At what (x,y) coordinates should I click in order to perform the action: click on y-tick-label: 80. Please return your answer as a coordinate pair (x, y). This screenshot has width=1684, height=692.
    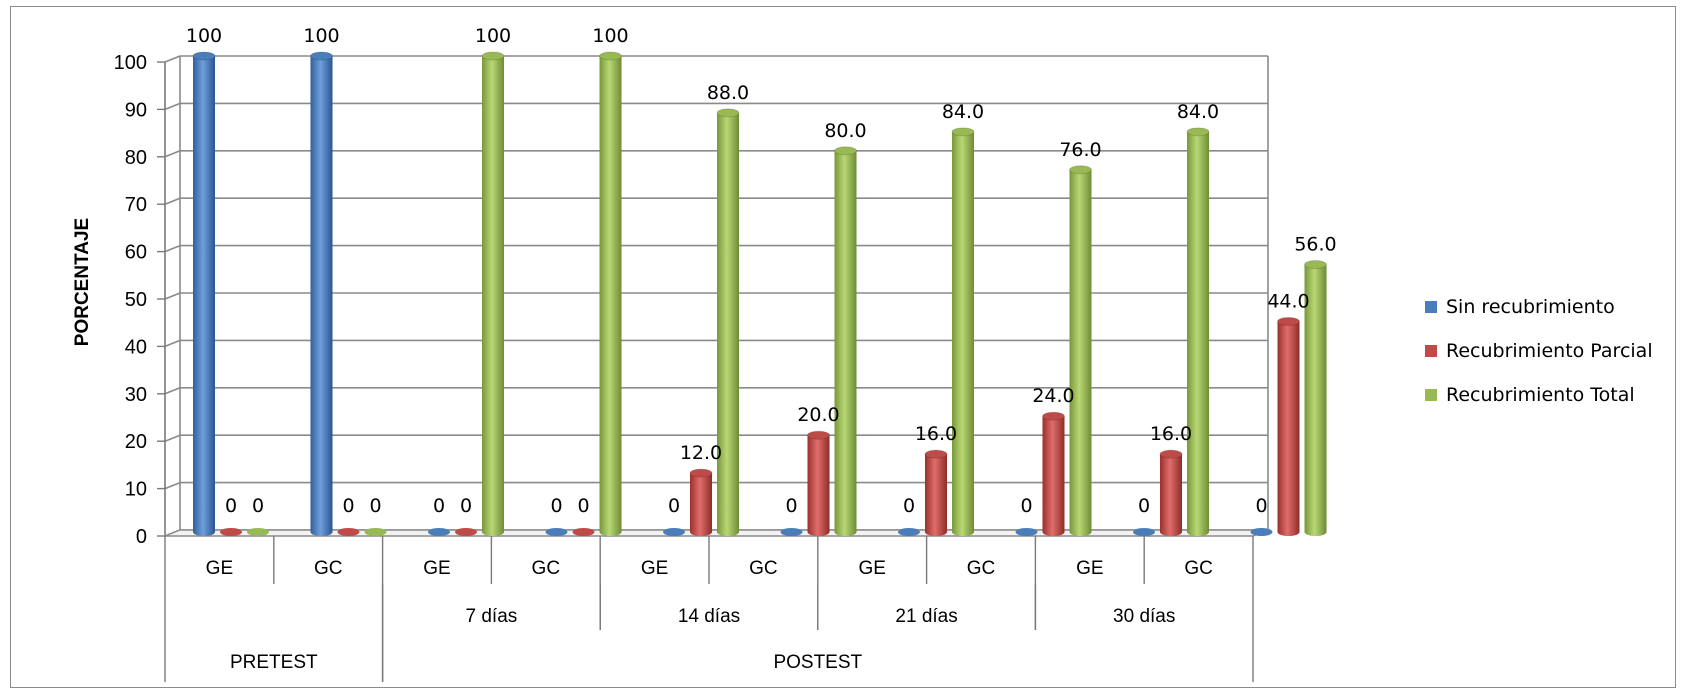
    Looking at the image, I should click on (136, 158).